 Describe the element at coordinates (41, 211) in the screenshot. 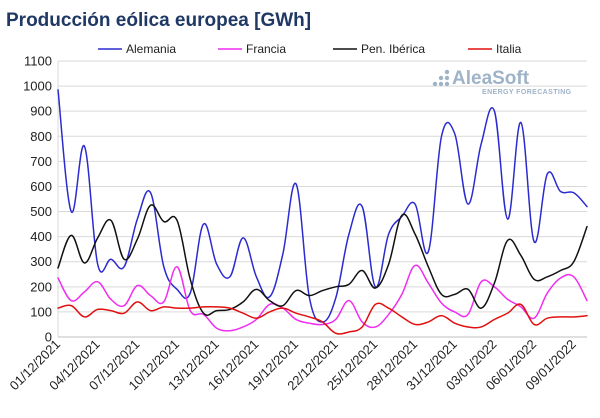

I see `y-tick-label: 500` at that location.